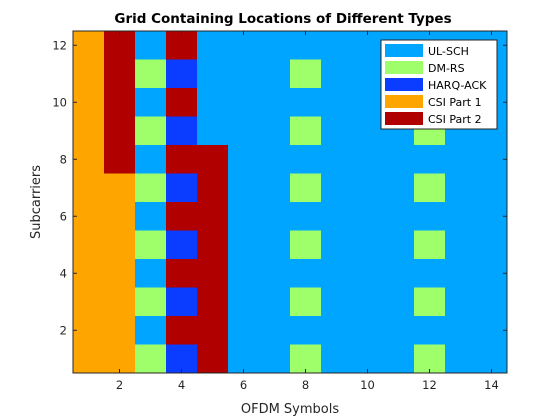  I want to click on cell-csi2-sym4-sc10, so click(182, 102).